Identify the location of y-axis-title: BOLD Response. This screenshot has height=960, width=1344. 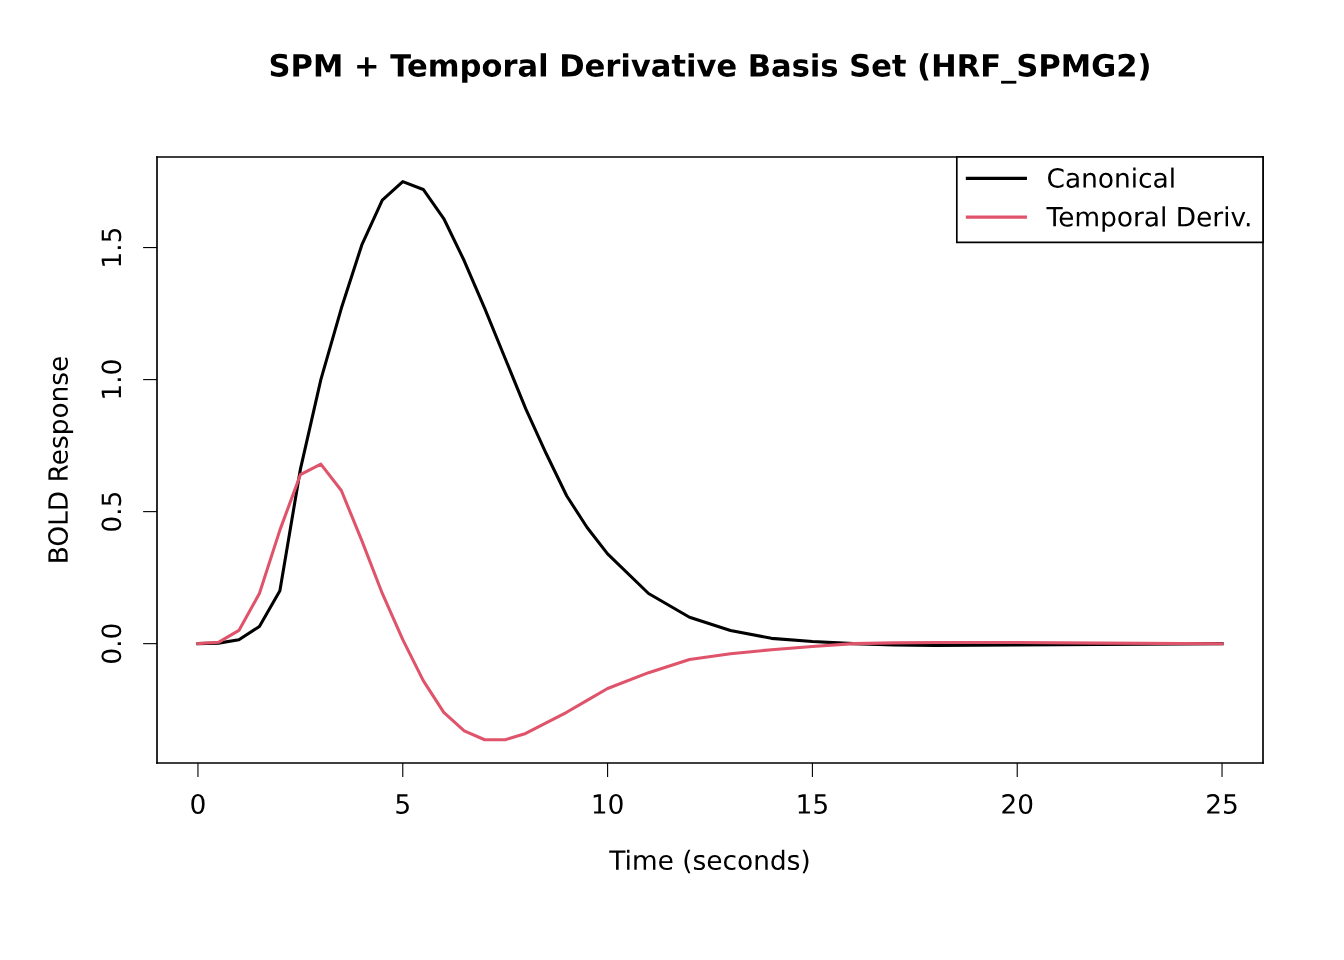
(61, 459).